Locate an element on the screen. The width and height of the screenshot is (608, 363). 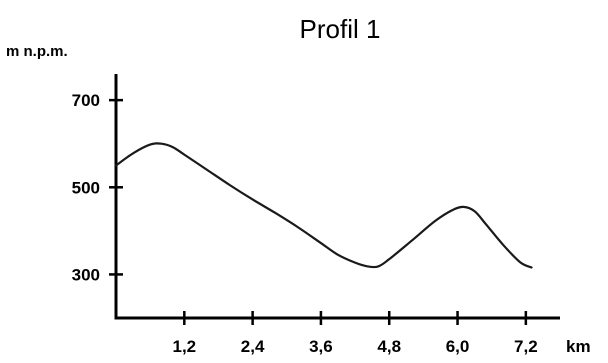
y-axis-label: m n.p.m. is located at coordinates (37, 51).